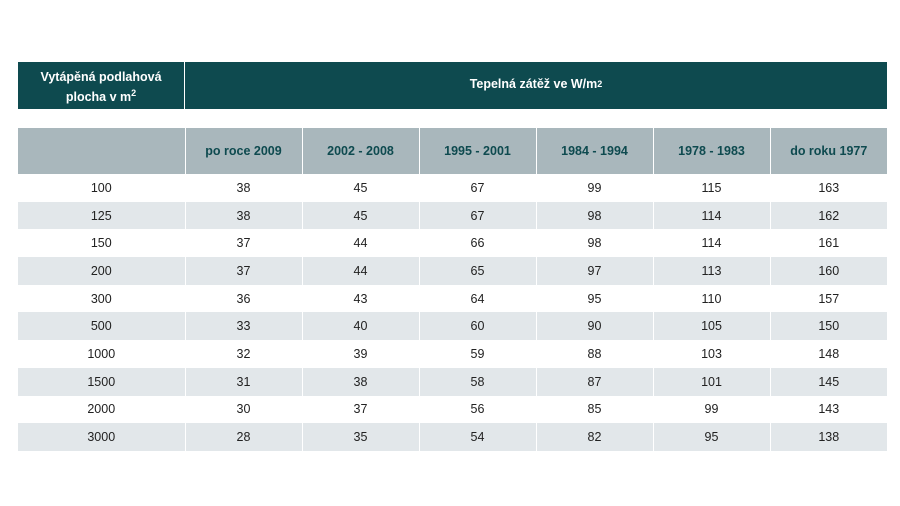 This screenshot has width=900, height=506. I want to click on heat-load-cell: 101, so click(711, 381).